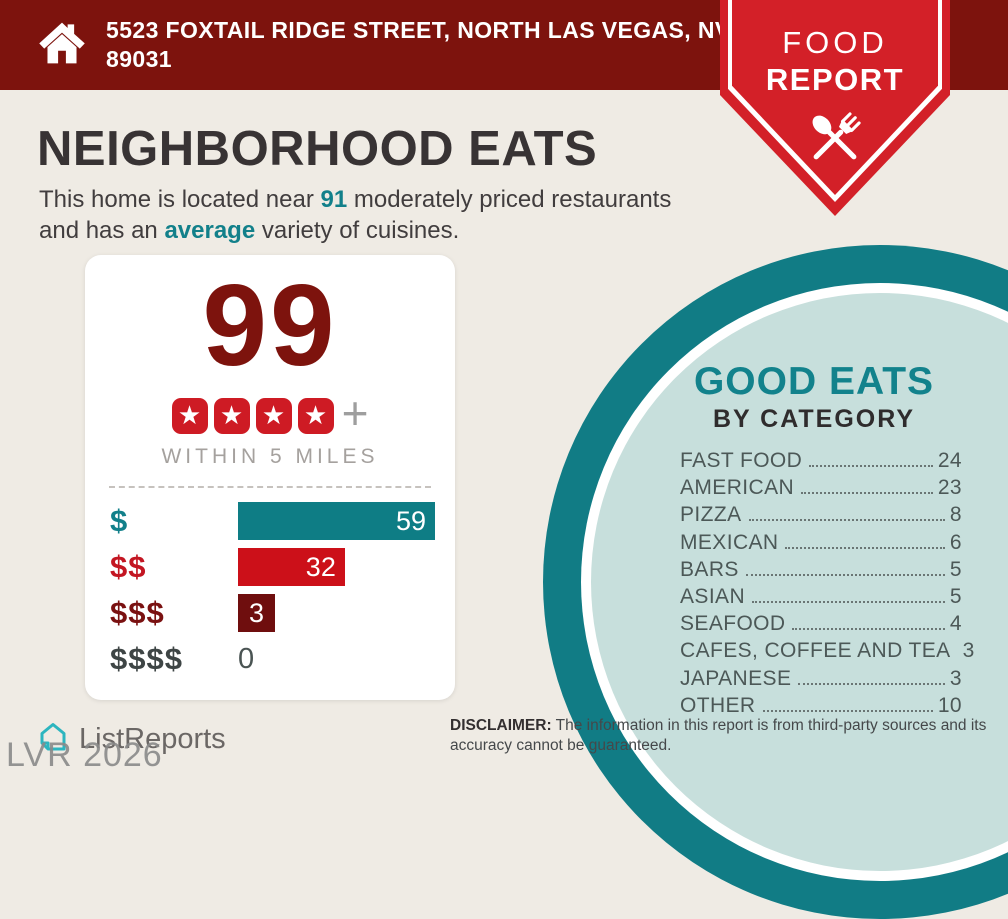  Describe the element at coordinates (119, 520) in the screenshot. I see `price-tier-label: $` at that location.